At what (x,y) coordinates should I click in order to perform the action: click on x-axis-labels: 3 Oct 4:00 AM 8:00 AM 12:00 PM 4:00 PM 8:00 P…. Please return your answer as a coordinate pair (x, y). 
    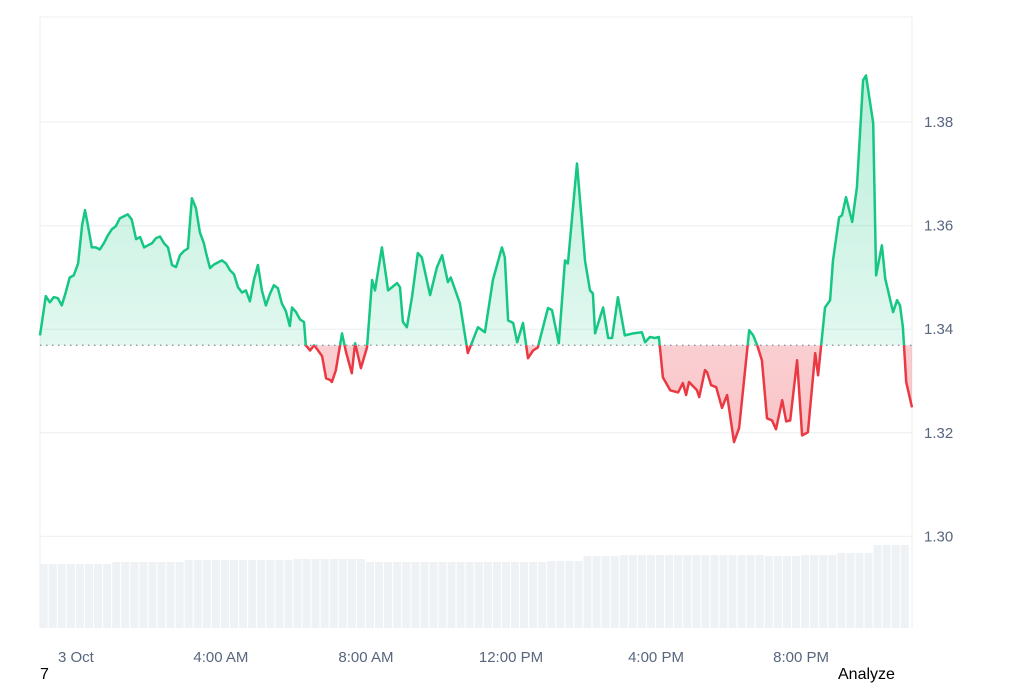
    Looking at the image, I should click on (443, 657).